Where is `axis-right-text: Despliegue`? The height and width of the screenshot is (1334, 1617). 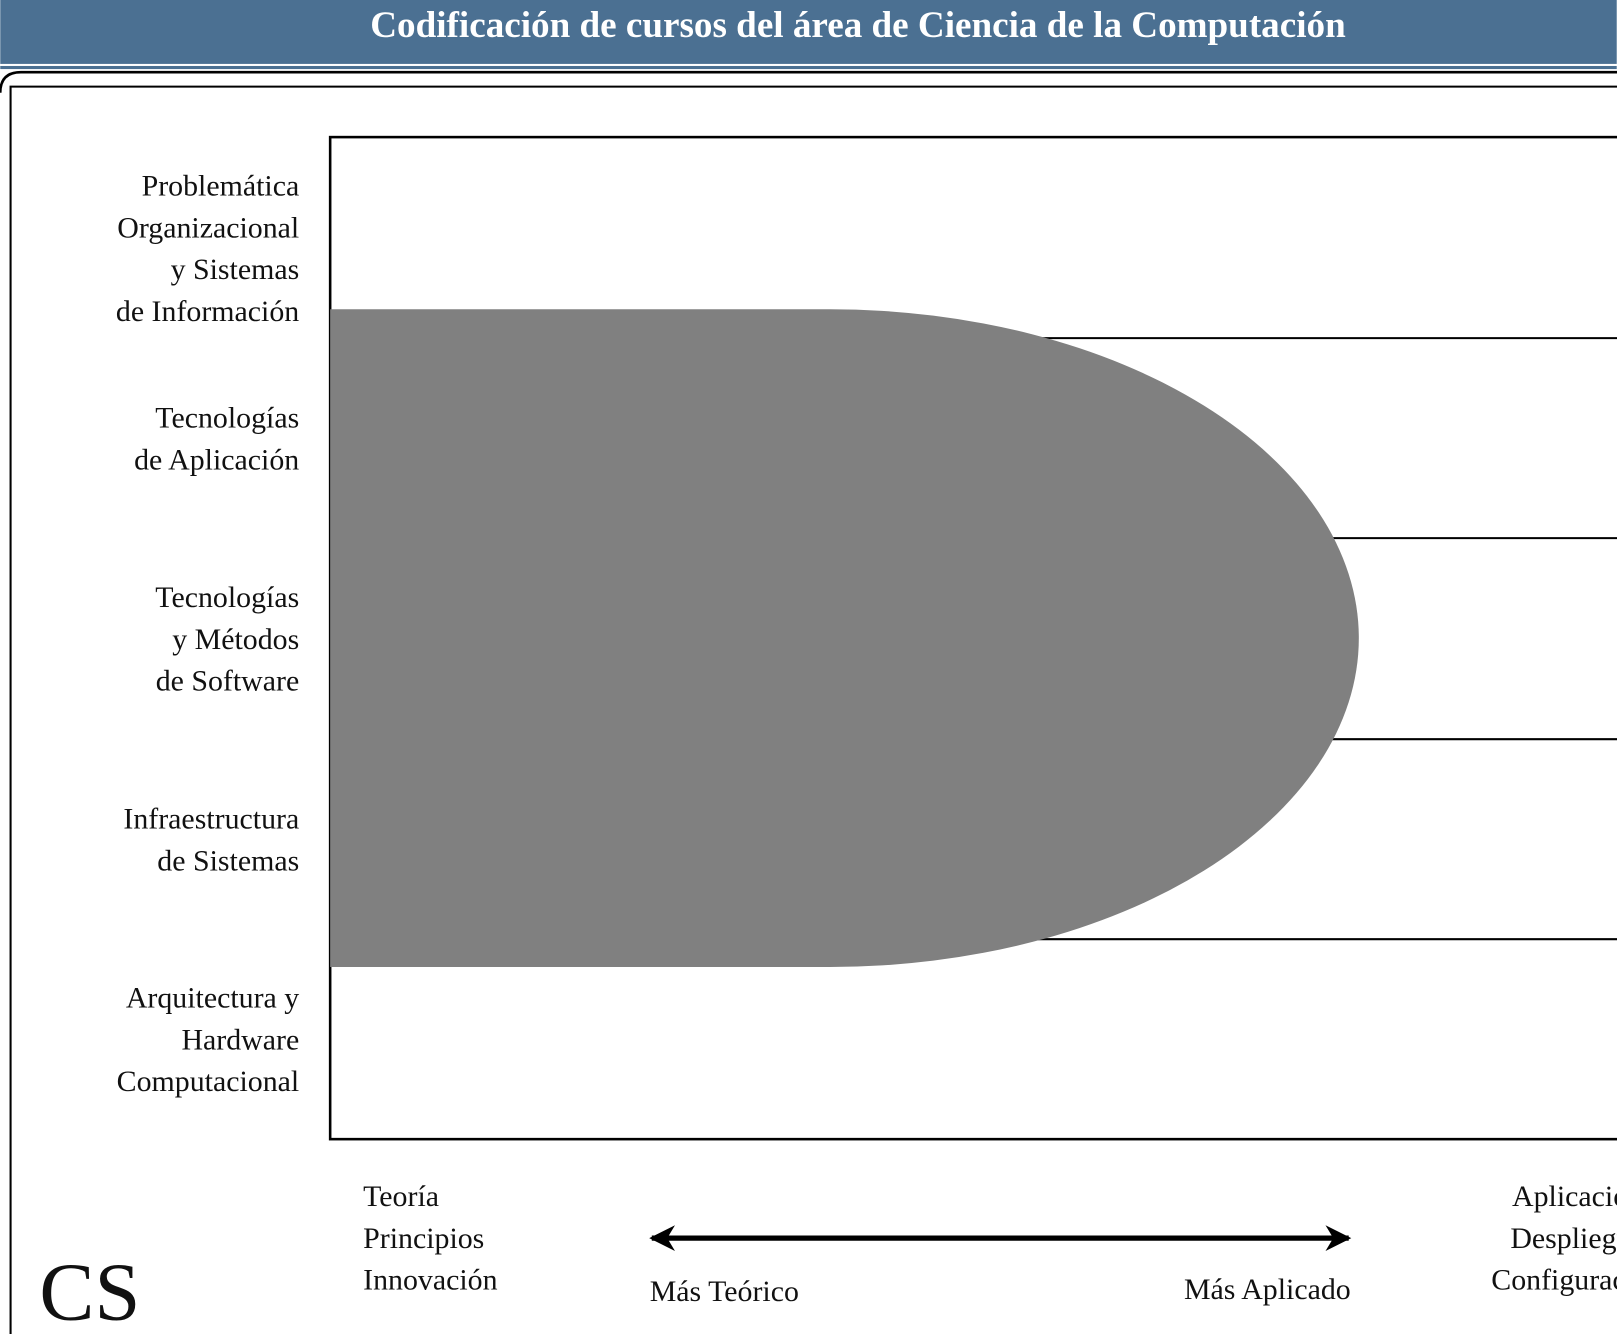 axis-right-text: Despliegue is located at coordinates (1563, 1238).